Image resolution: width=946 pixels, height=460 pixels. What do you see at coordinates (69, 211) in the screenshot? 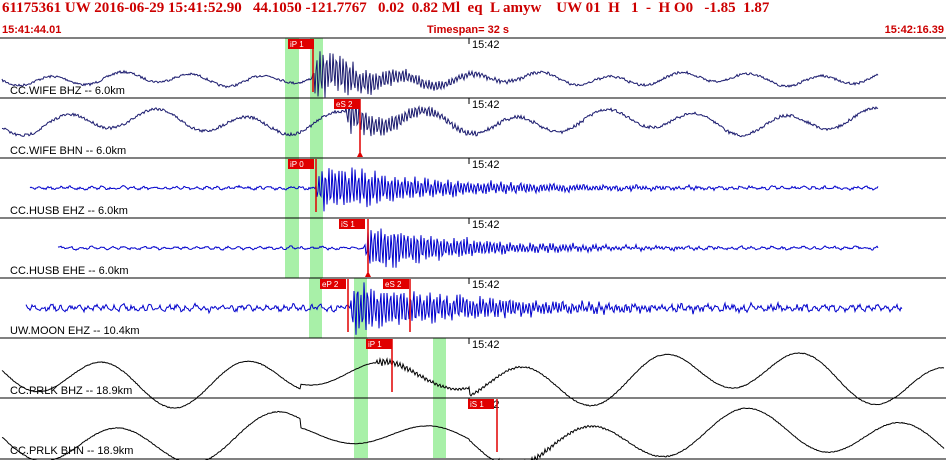
I see `station-label: CC.HUSB EHZ -- 6.0km` at bounding box center [69, 211].